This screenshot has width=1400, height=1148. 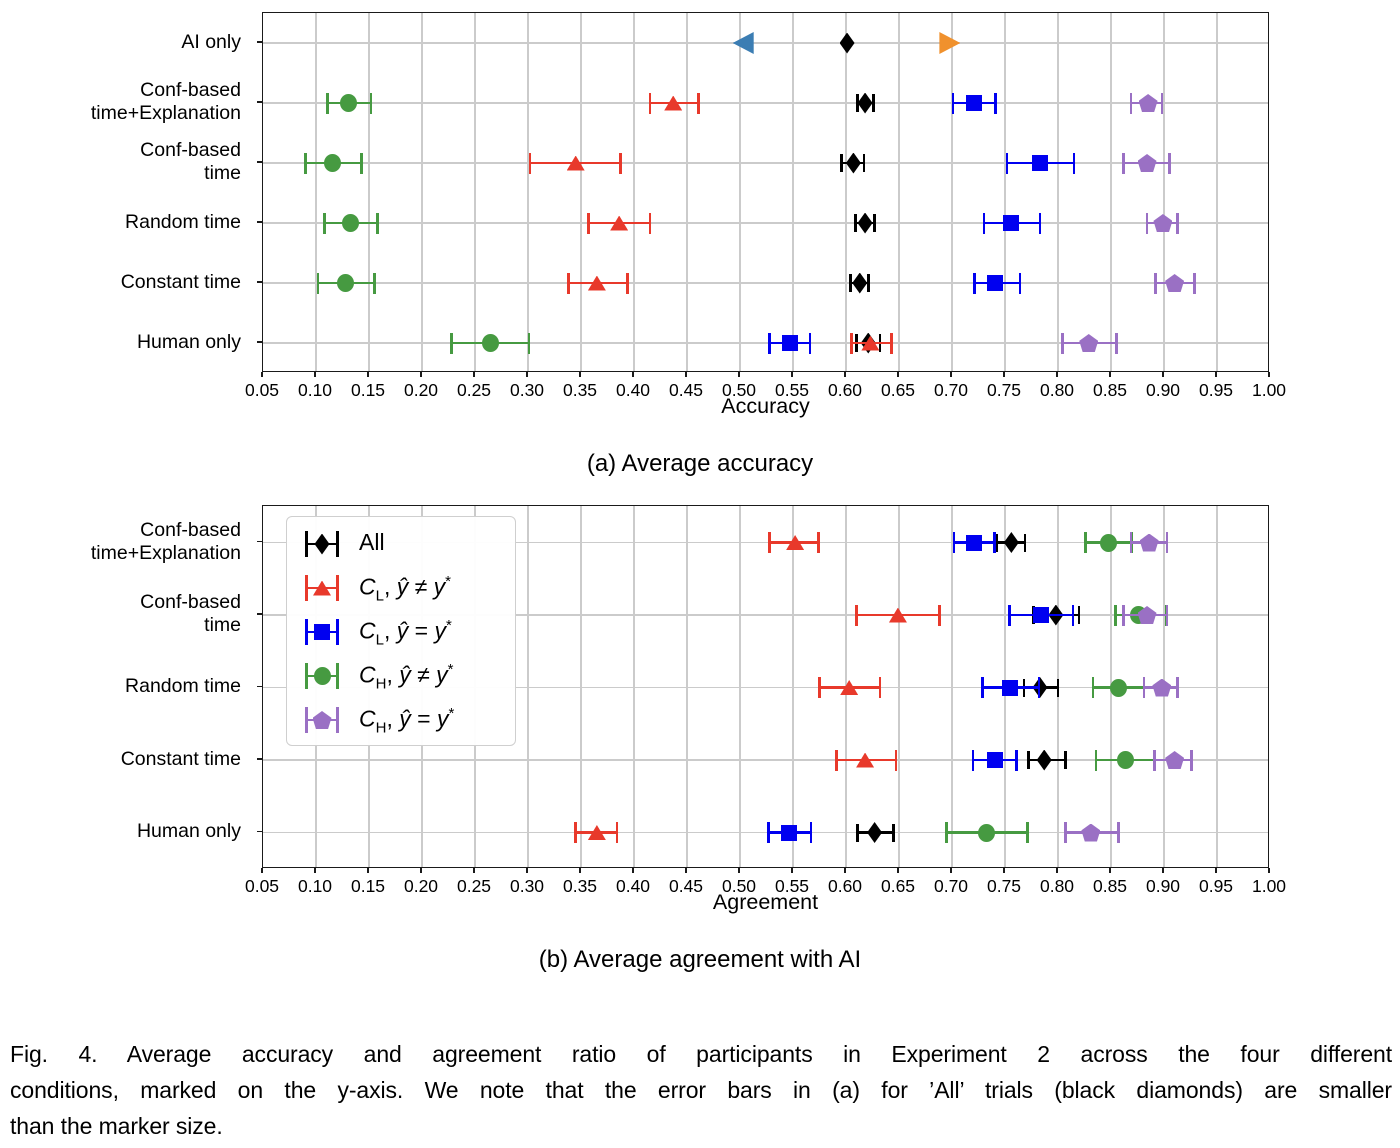 What do you see at coordinates (765, 902) in the screenshot?
I see `agreement-axis-label: Agreement` at bounding box center [765, 902].